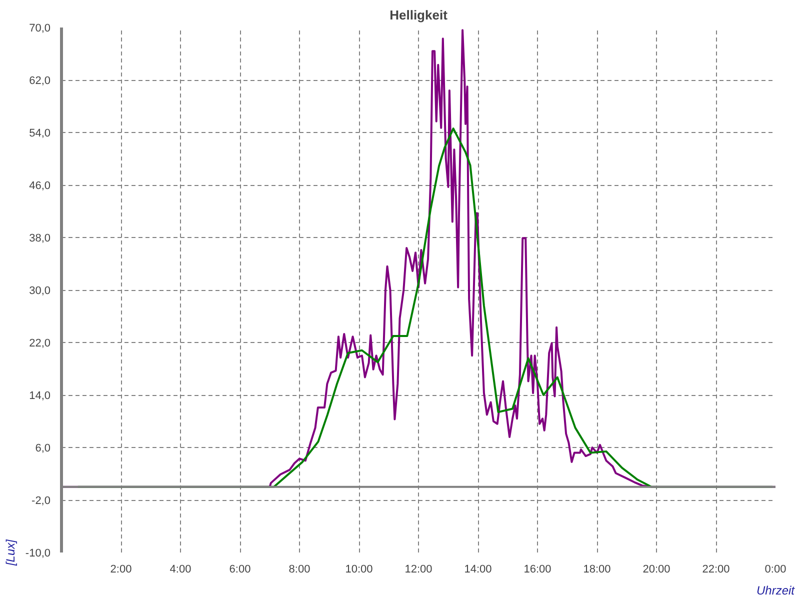 The height and width of the screenshot is (600, 800). I want to click on x-tick-label: 18:00, so click(597, 570).